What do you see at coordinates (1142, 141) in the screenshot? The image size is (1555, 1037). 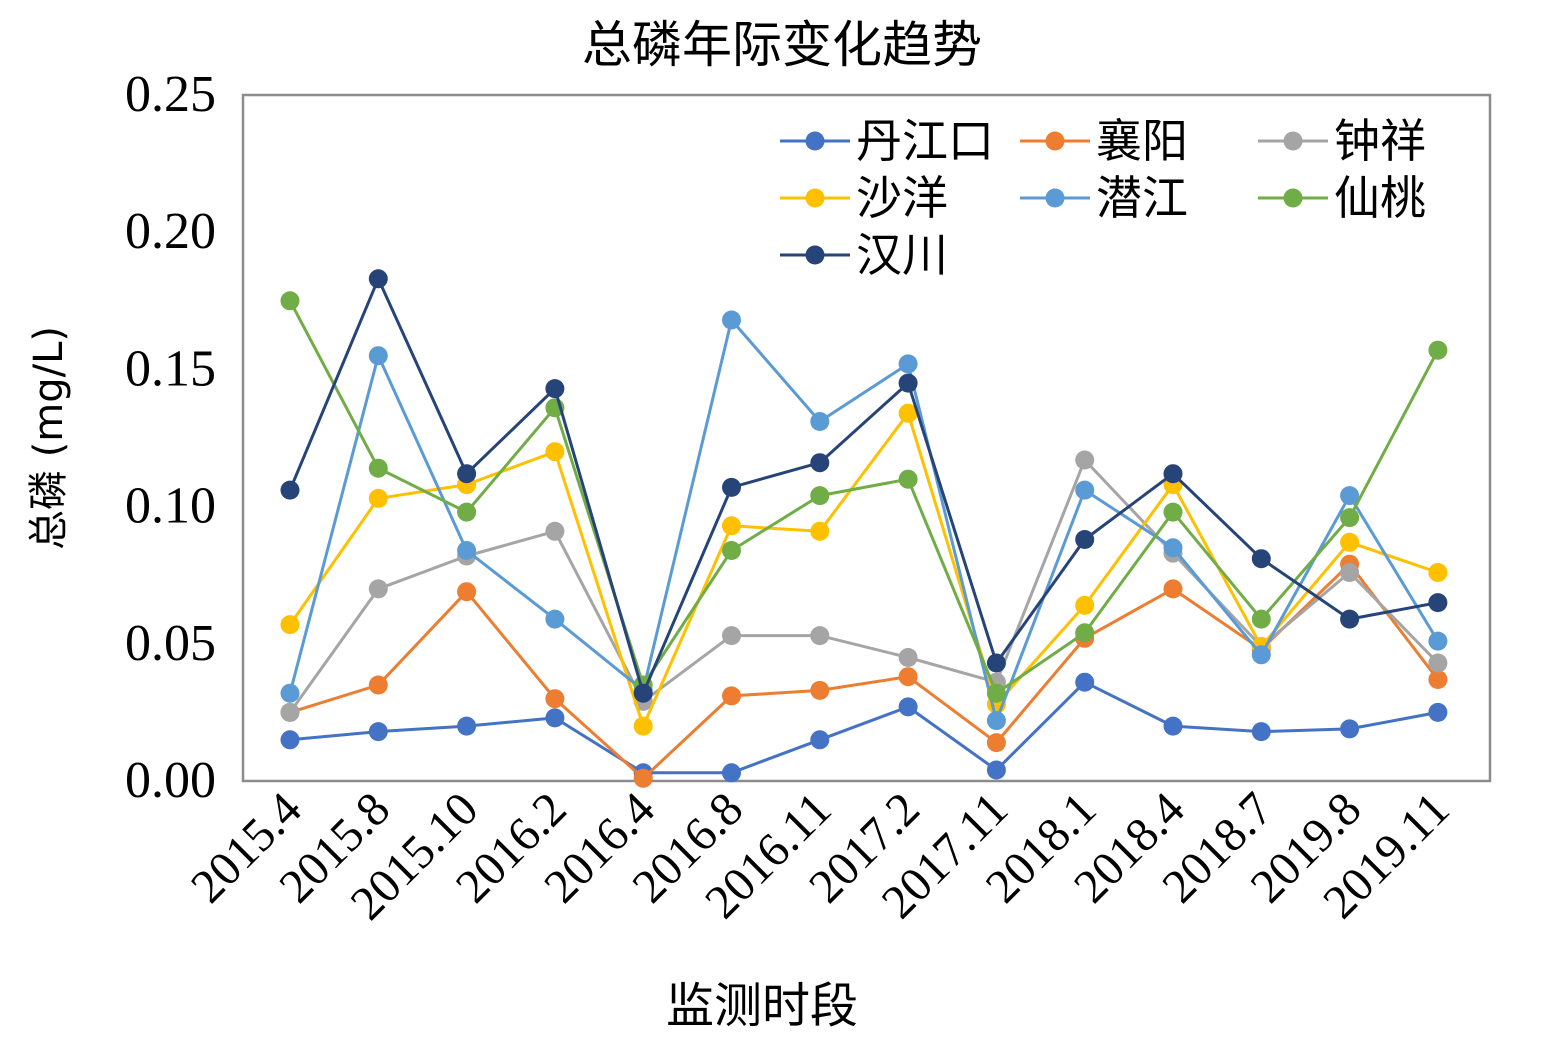 I see `legend-label: 襄阳` at bounding box center [1142, 141].